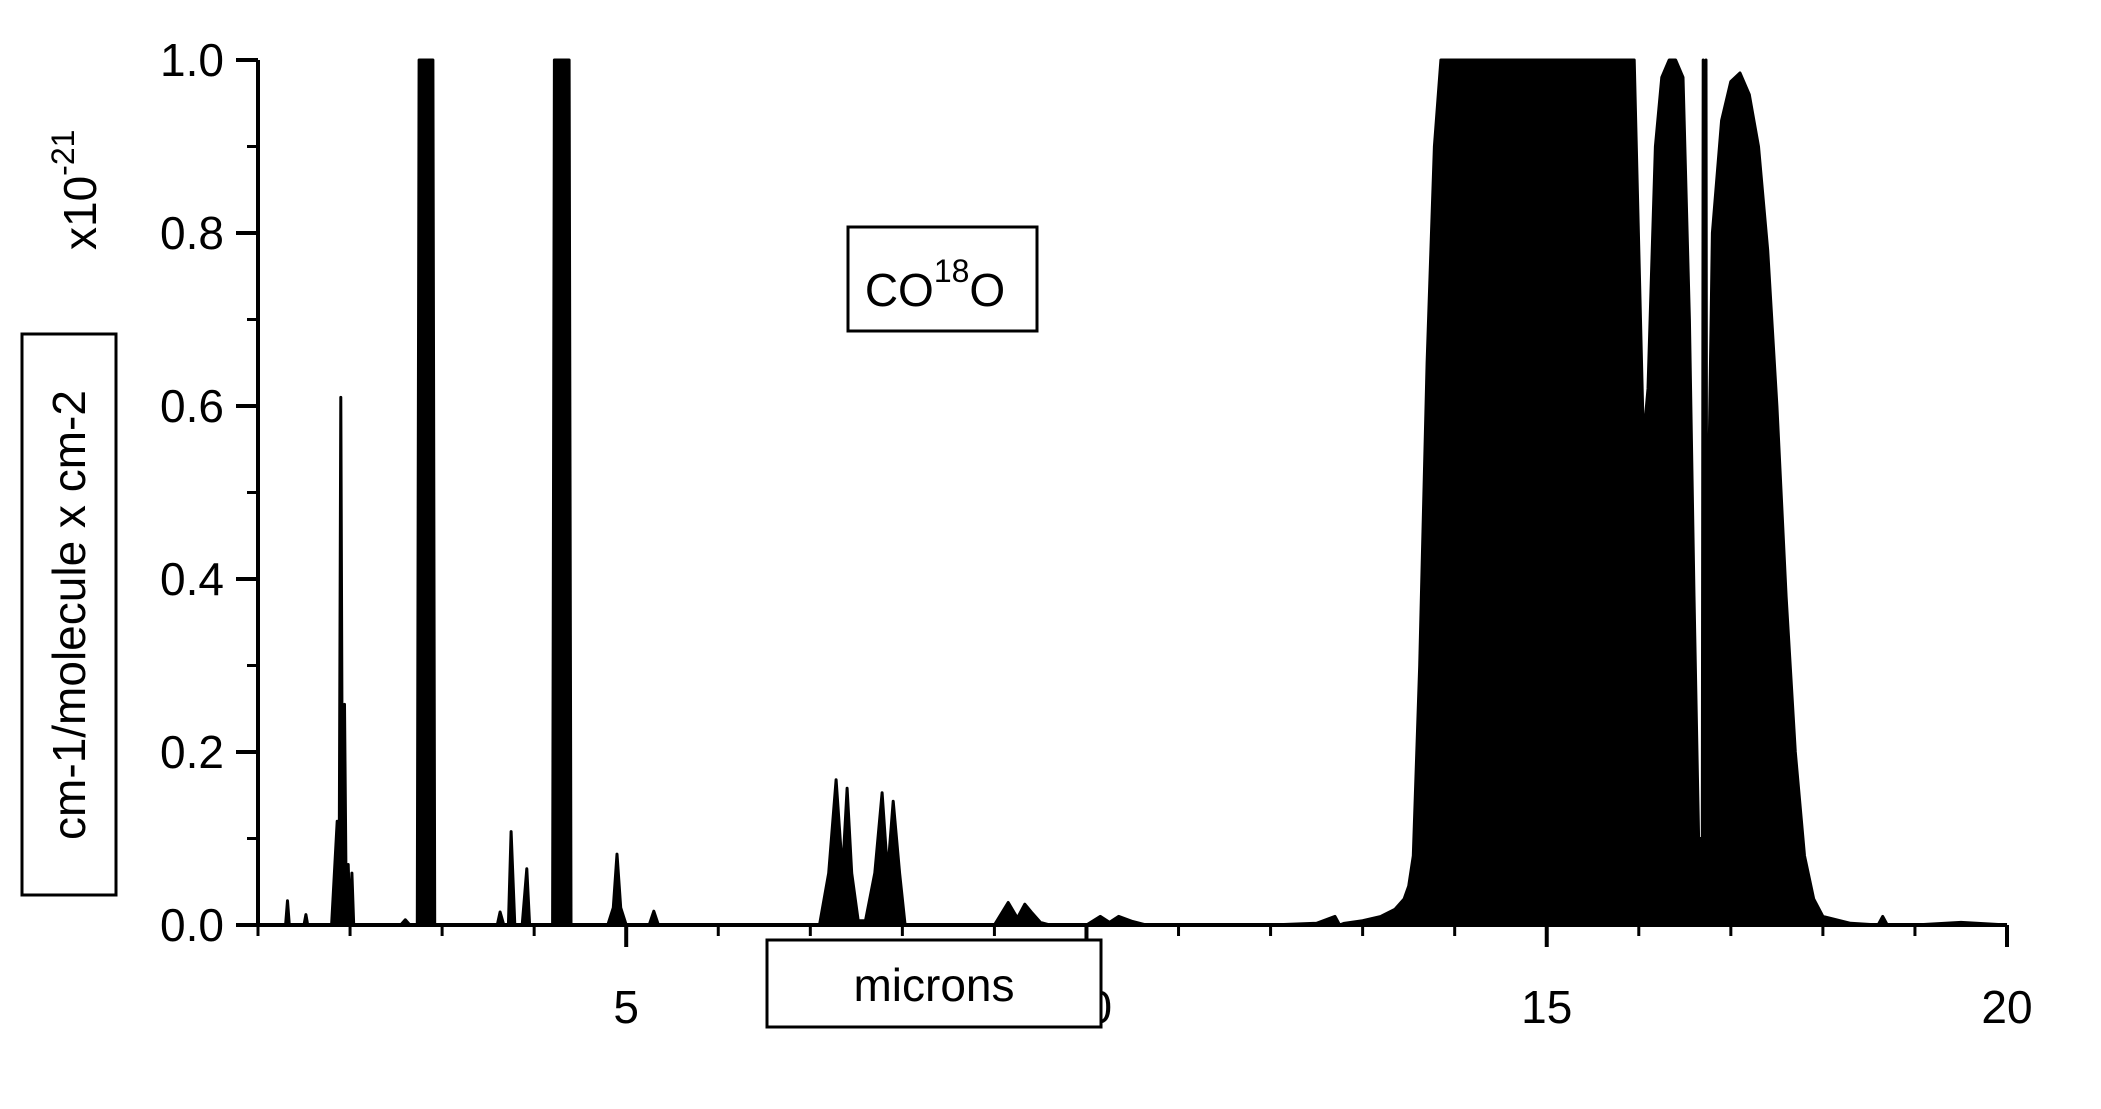 This screenshot has width=2101, height=1109. What do you see at coordinates (192, 579) in the screenshot?
I see `y-tick-label: 0.4` at bounding box center [192, 579].